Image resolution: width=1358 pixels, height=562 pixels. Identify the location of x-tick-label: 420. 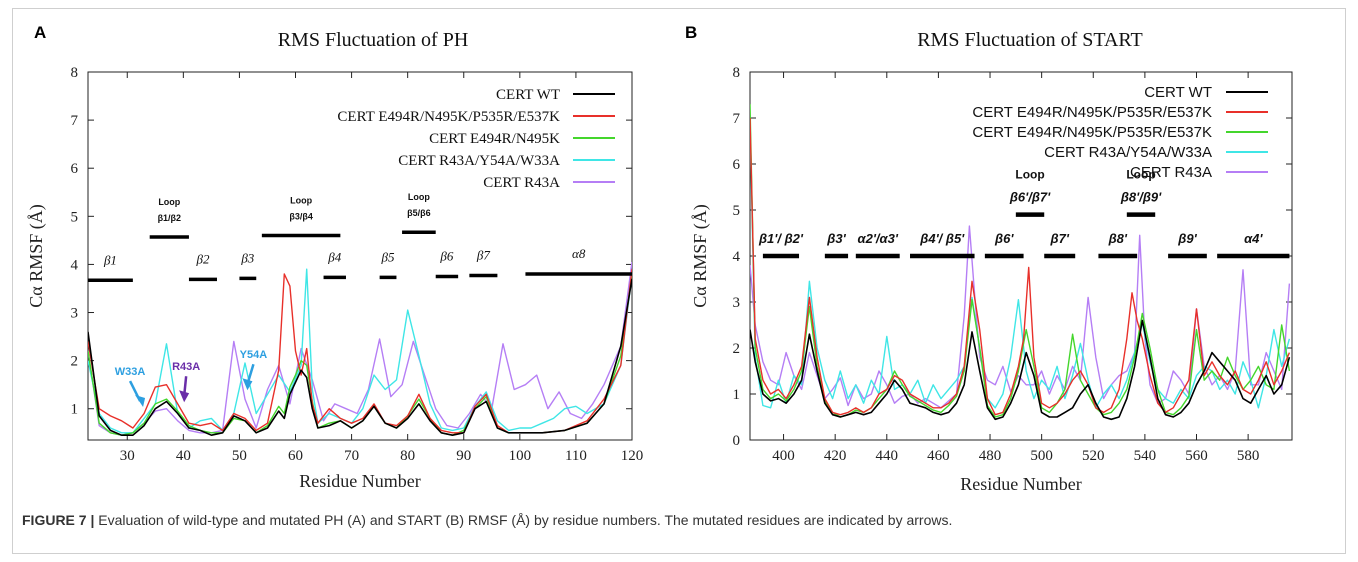
(835, 456).